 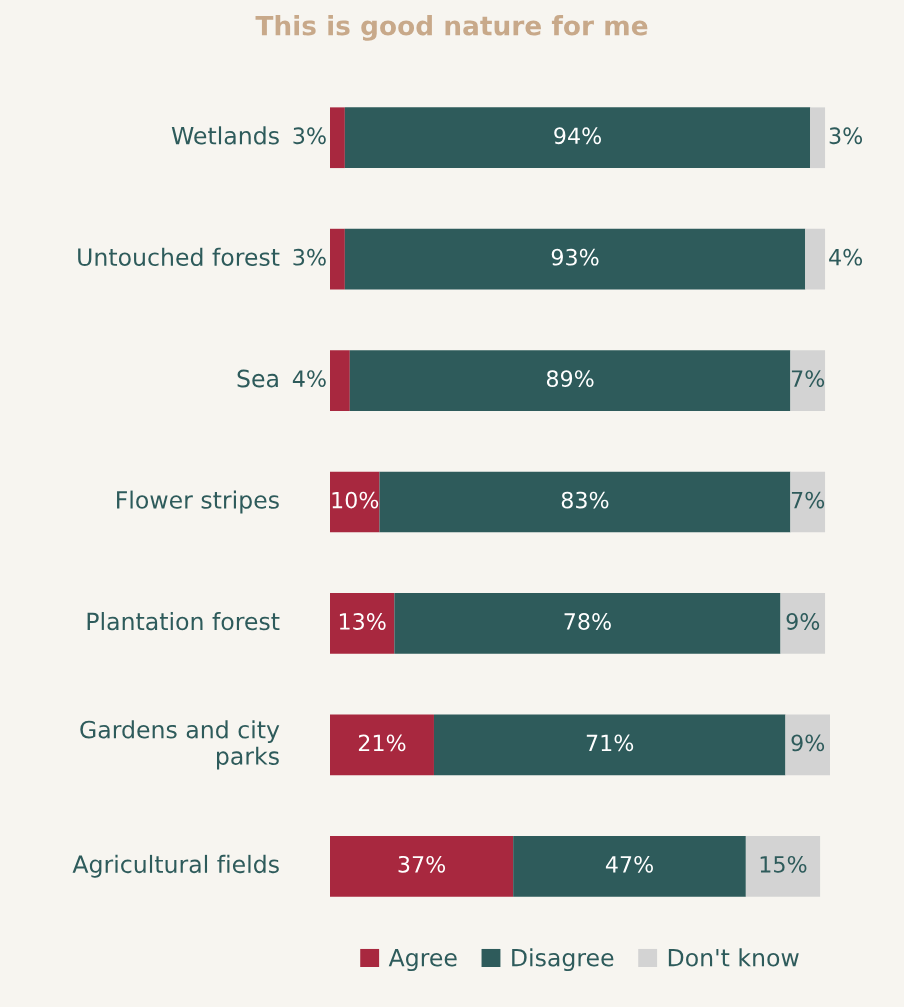 I want to click on data-label: 13%, so click(x=362, y=621).